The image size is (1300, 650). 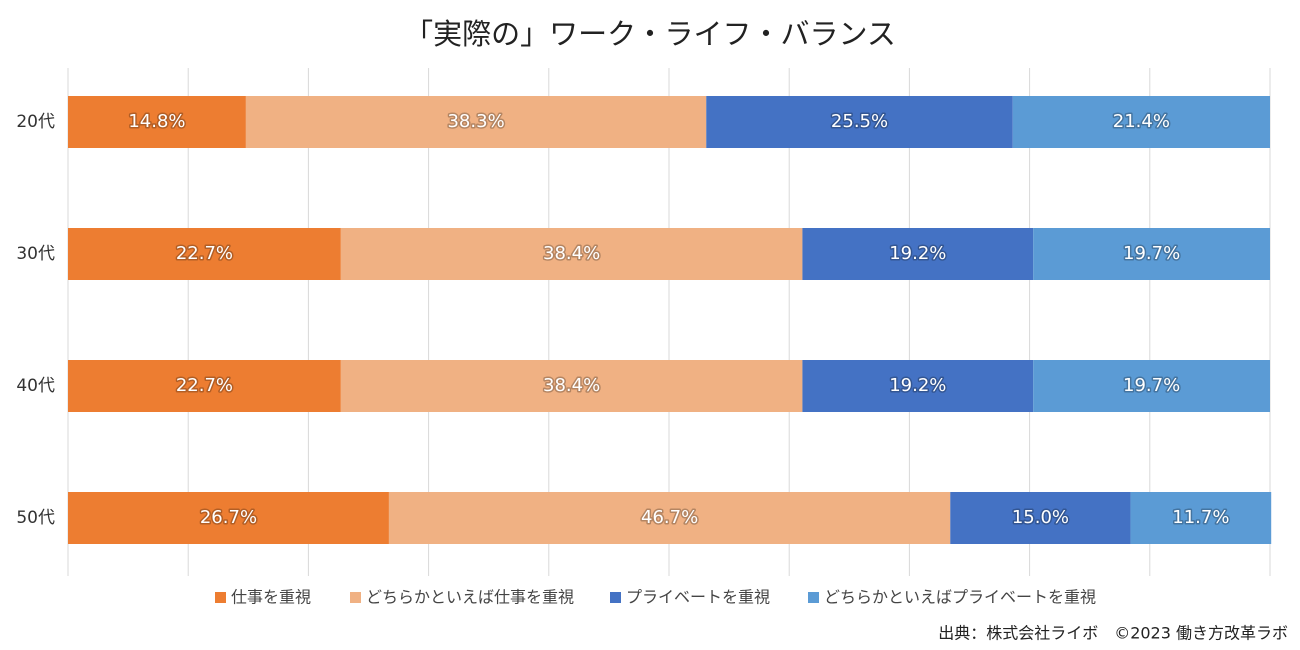 I want to click on data-label: 25.5%, so click(x=859, y=121).